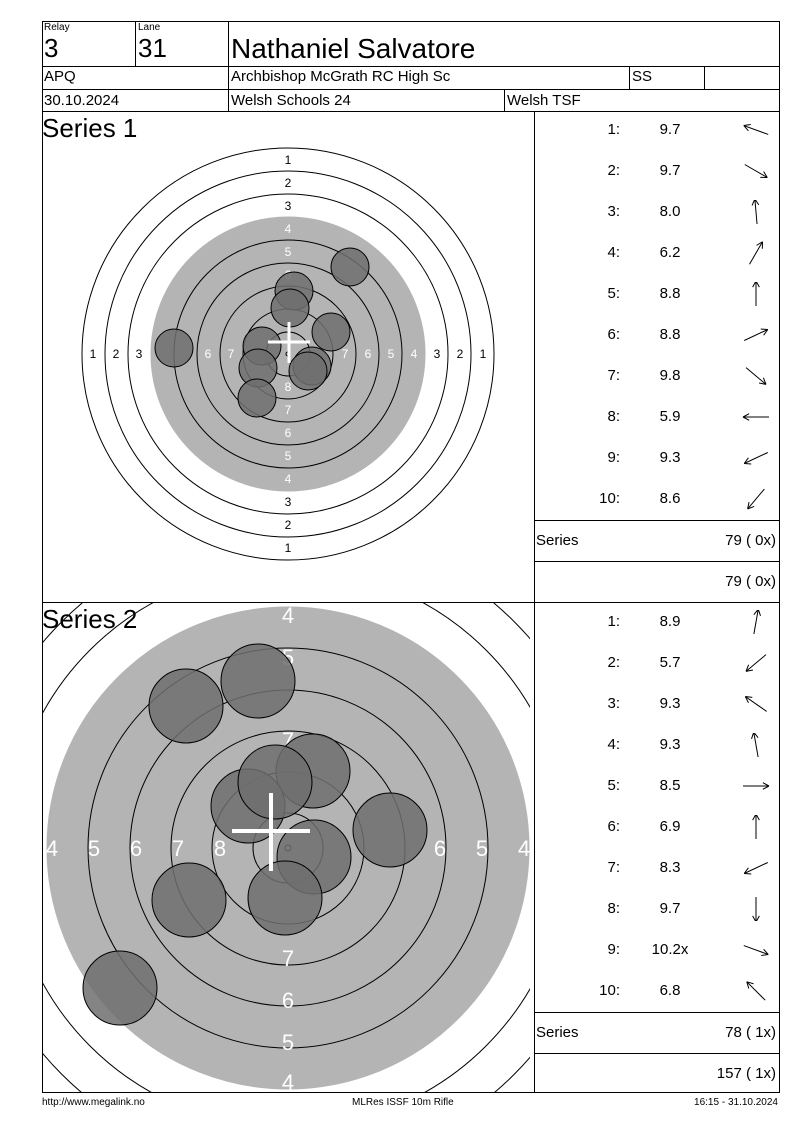 The height and width of the screenshot is (1130, 800). Describe the element at coordinates (670, 703) in the screenshot. I see `shot-value: 9.3` at that location.